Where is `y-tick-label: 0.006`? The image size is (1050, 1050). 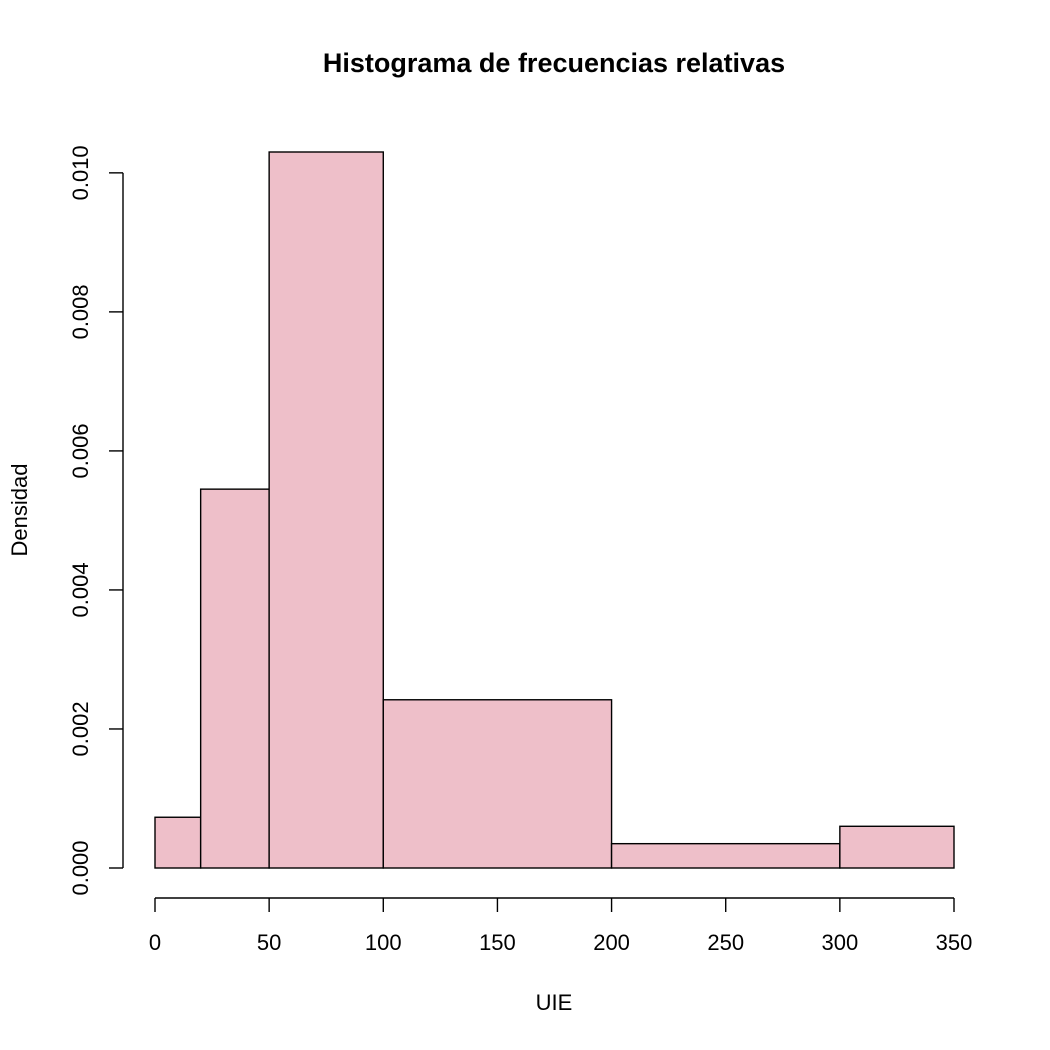 y-tick-label: 0.006 is located at coordinates (80, 450).